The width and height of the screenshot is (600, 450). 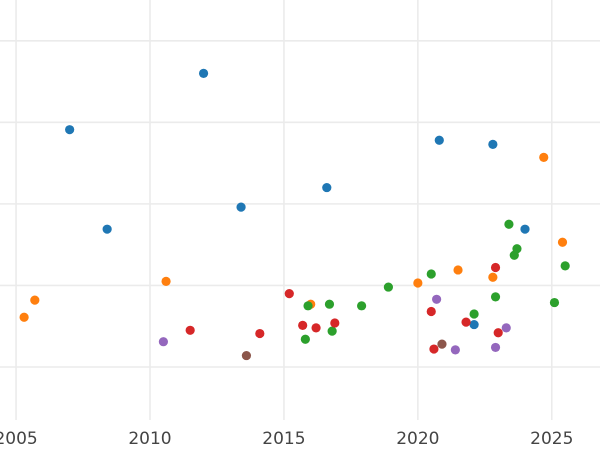 What do you see at coordinates (19, 439) in the screenshot?
I see `x-tick-label-0: 2005` at bounding box center [19, 439].